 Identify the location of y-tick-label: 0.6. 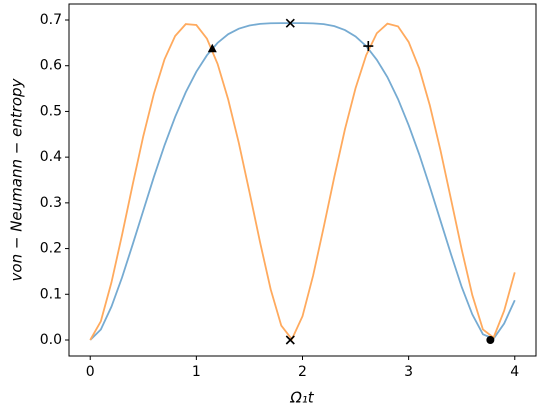
(51, 66).